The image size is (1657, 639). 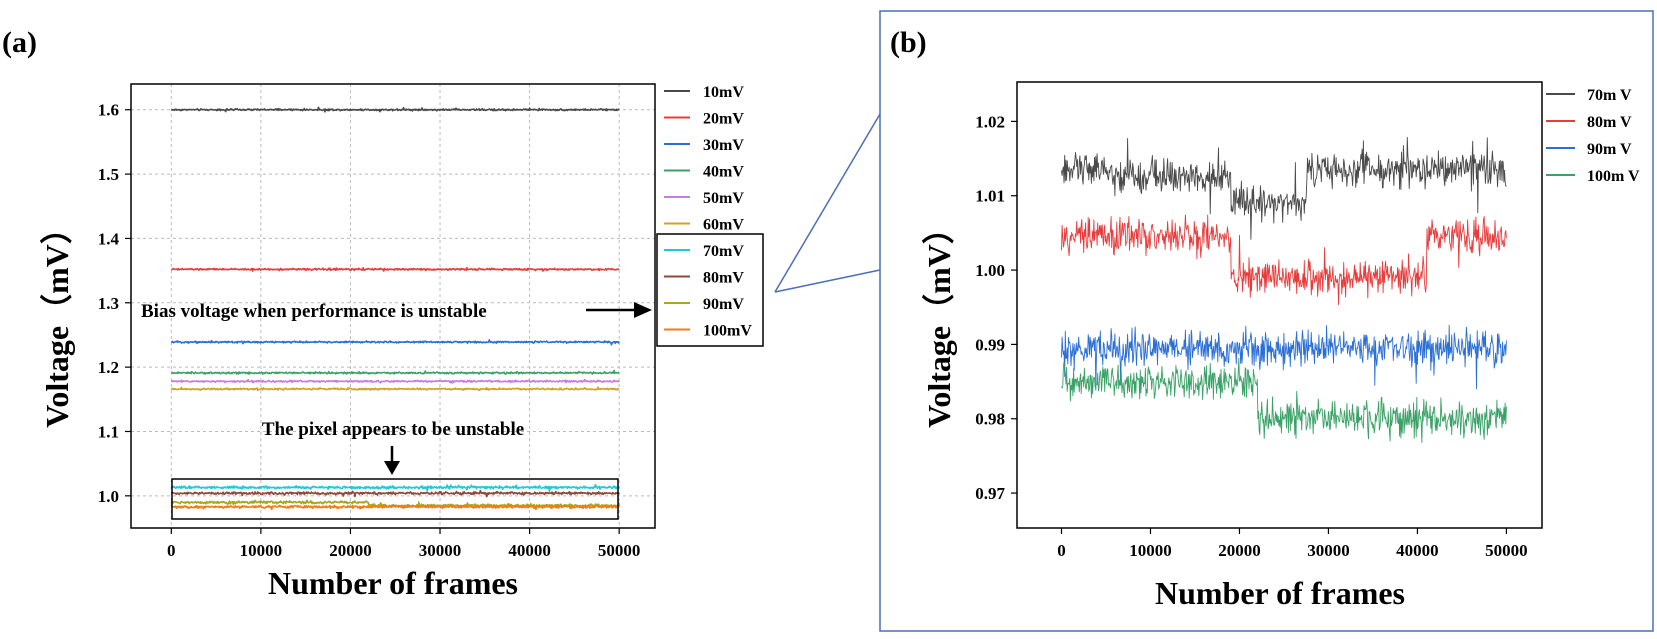 I want to click on panel-b-series, so click(x=1284, y=289).